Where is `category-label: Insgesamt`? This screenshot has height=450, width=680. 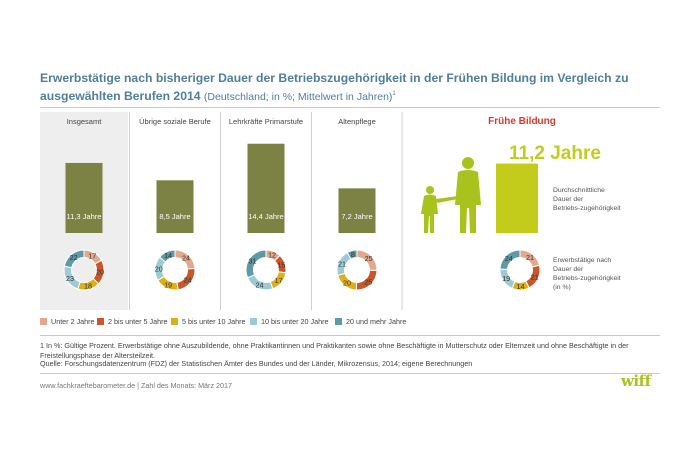 category-label: Insgesamt is located at coordinates (85, 121).